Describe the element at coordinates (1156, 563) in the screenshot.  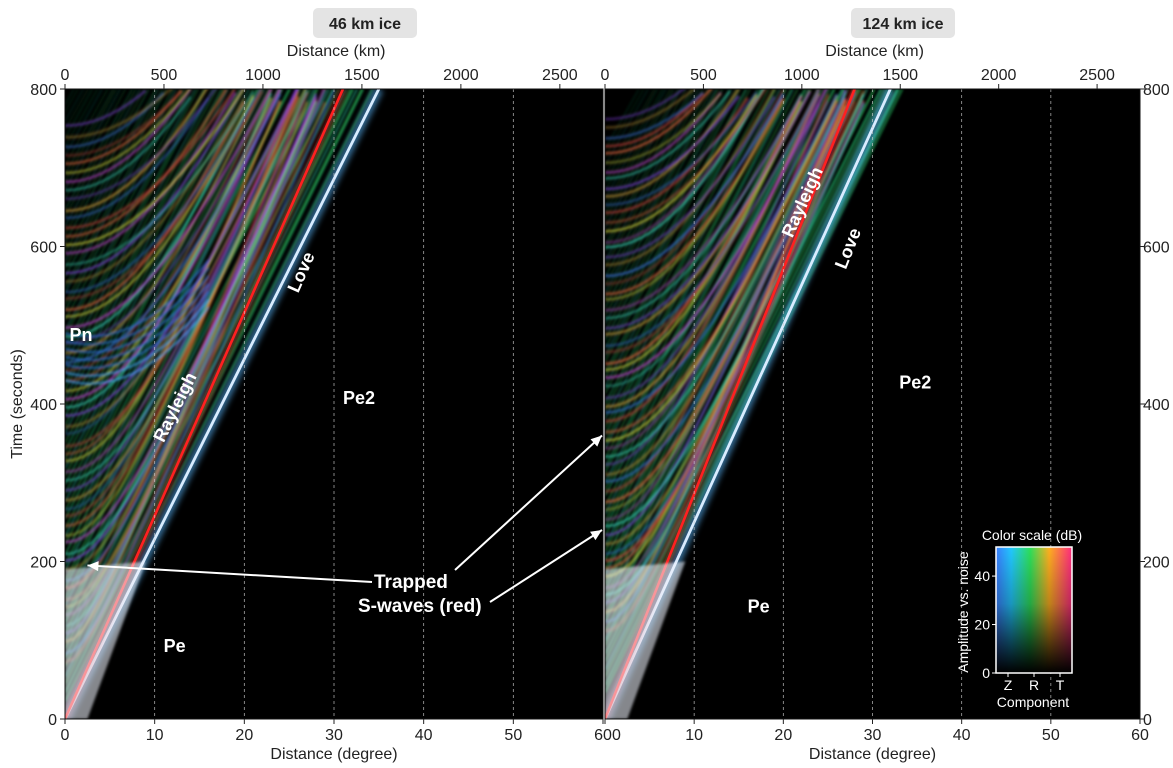
I see `y-right-tick-label: 200` at that location.